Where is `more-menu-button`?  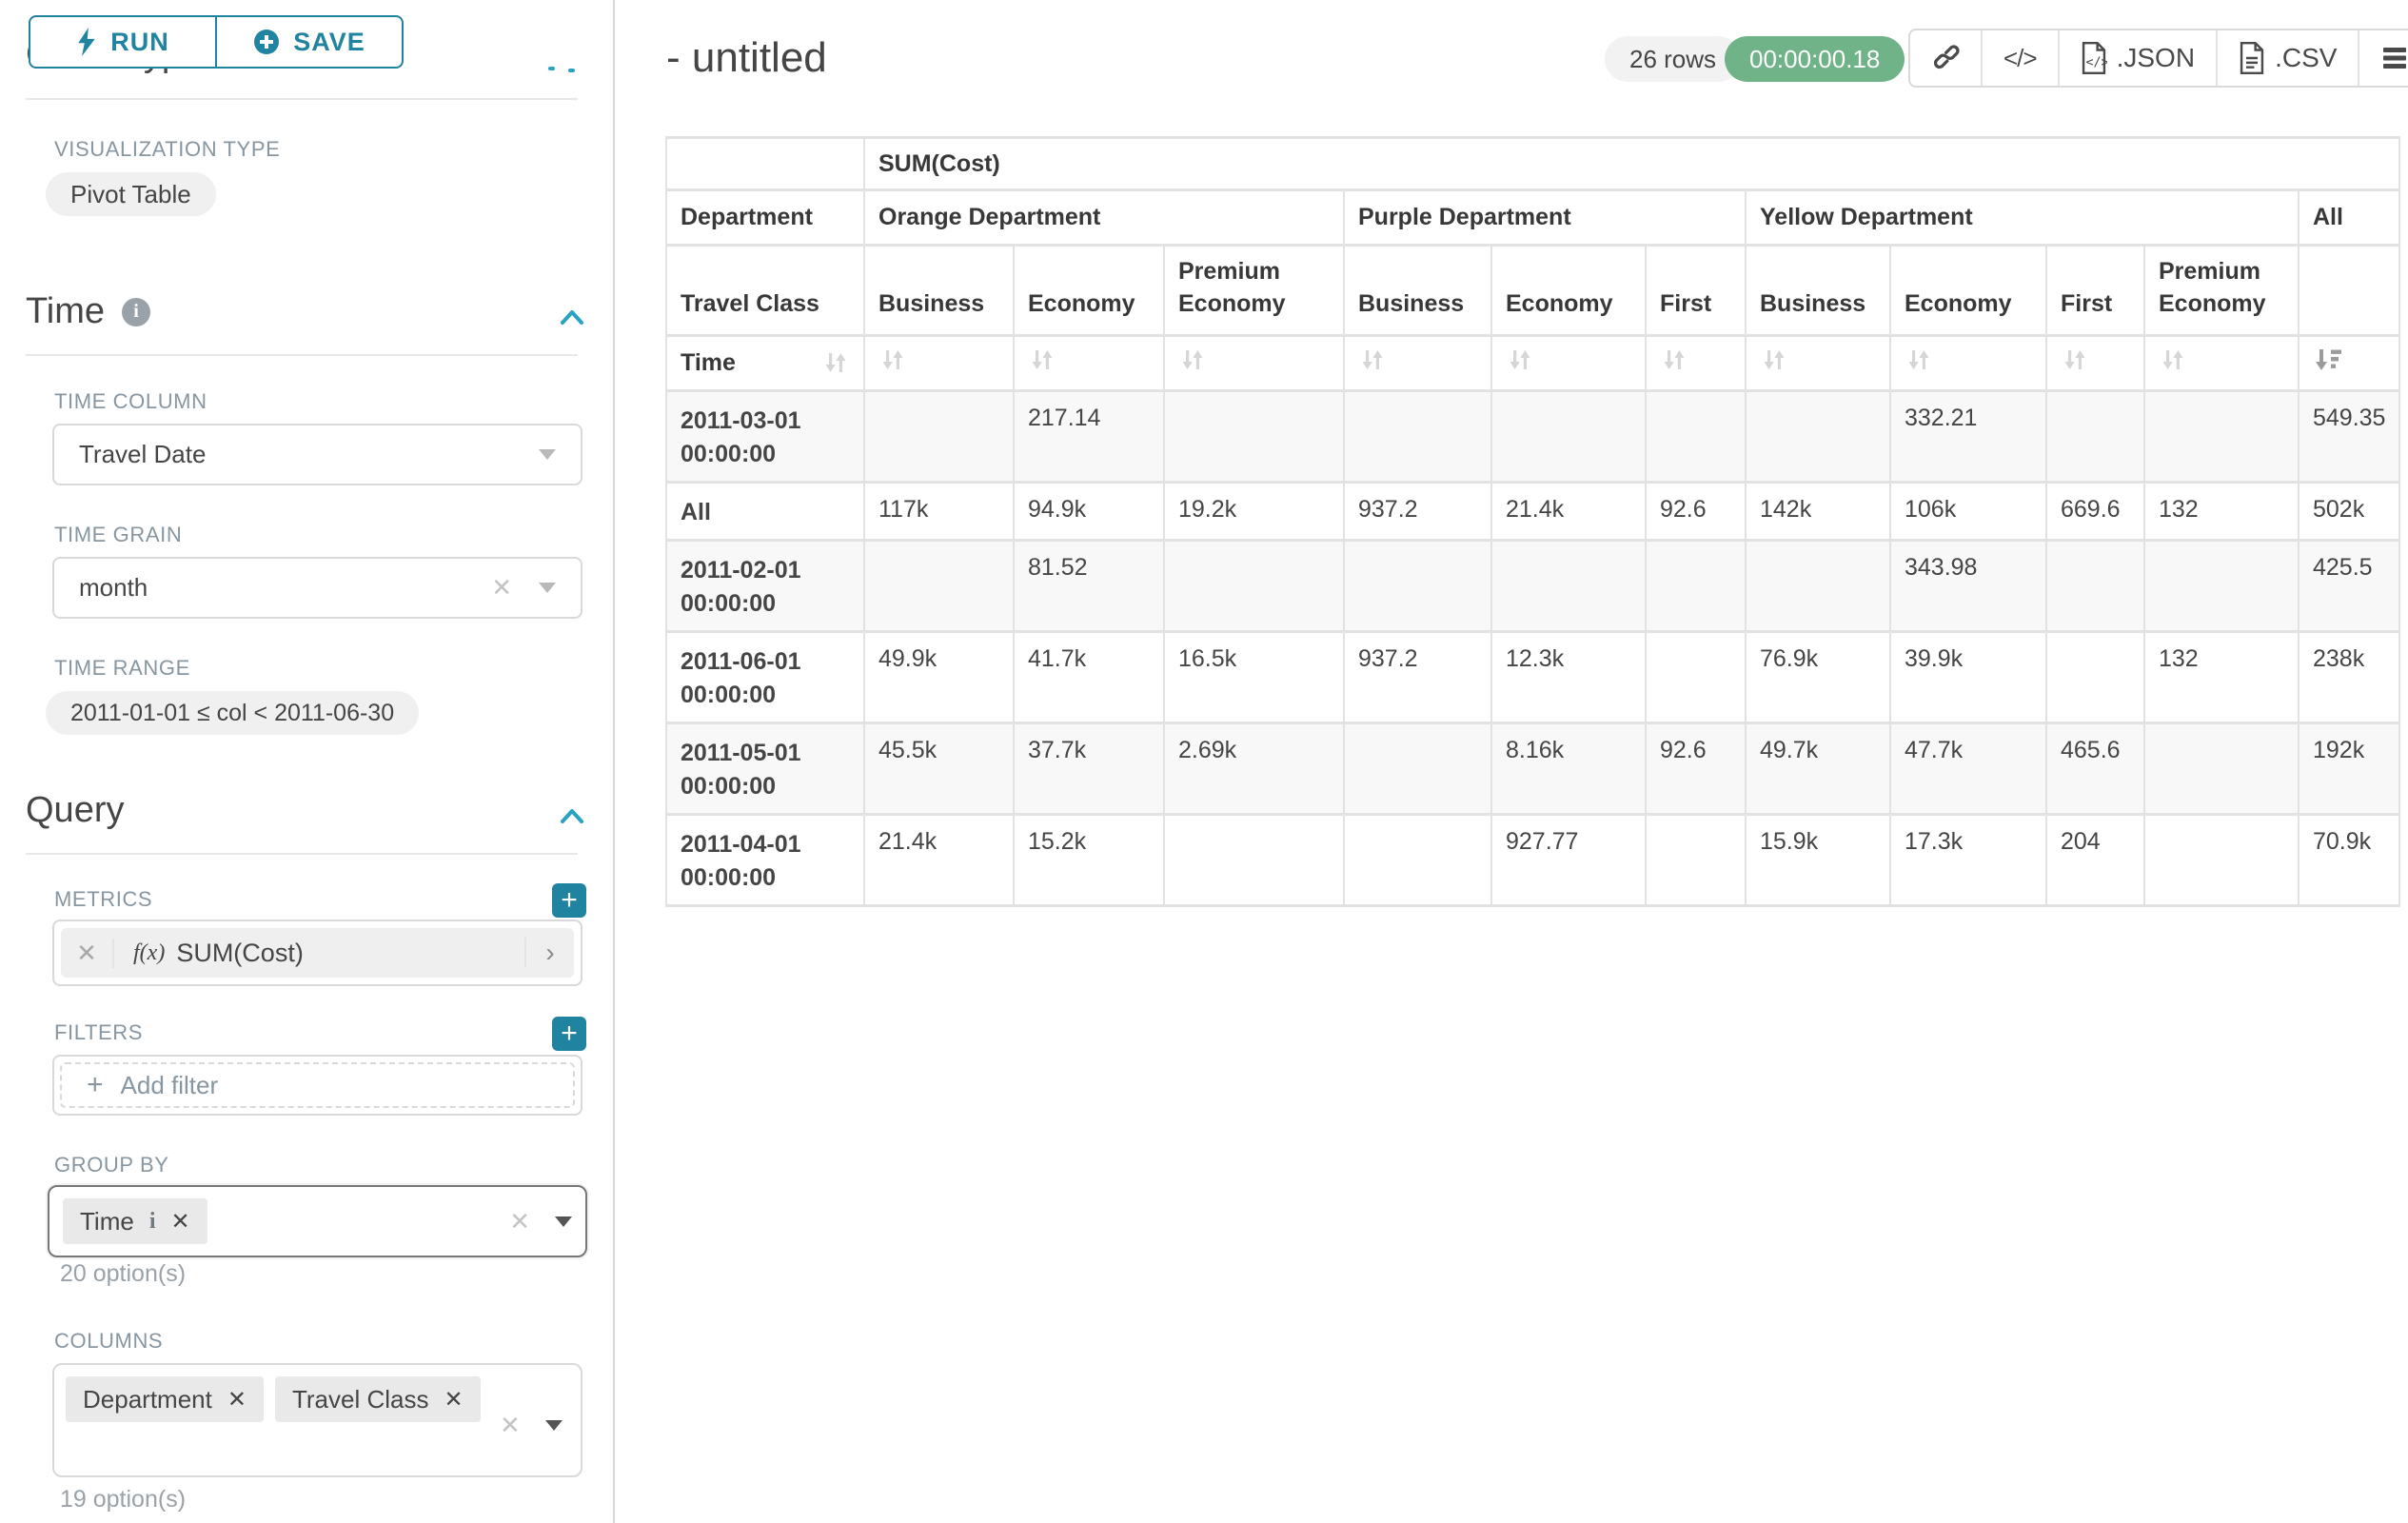
more-menu-button is located at coordinates (2383, 58).